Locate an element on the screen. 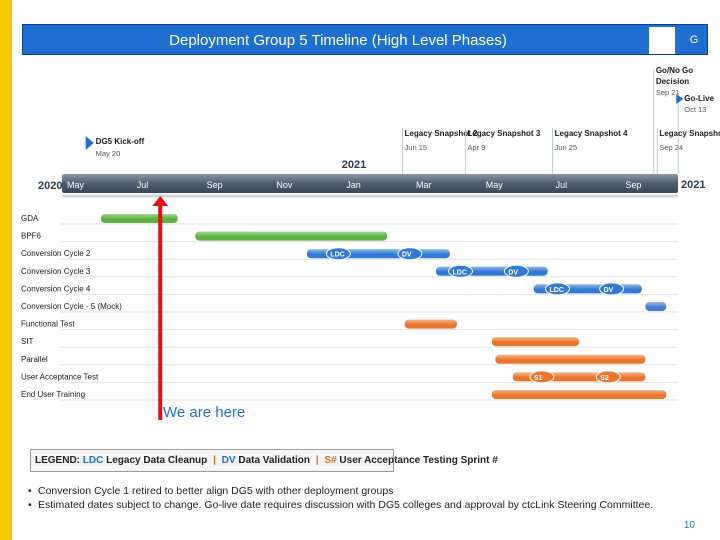 The image size is (720, 540). task-label: Conversion Cycle 2 is located at coordinates (56, 253).